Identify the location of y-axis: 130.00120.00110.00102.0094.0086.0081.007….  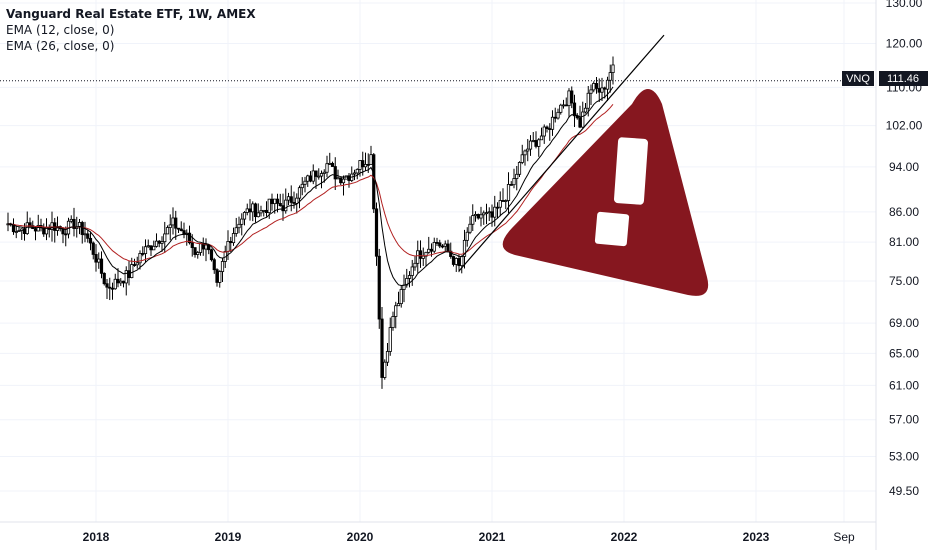
(904, 249).